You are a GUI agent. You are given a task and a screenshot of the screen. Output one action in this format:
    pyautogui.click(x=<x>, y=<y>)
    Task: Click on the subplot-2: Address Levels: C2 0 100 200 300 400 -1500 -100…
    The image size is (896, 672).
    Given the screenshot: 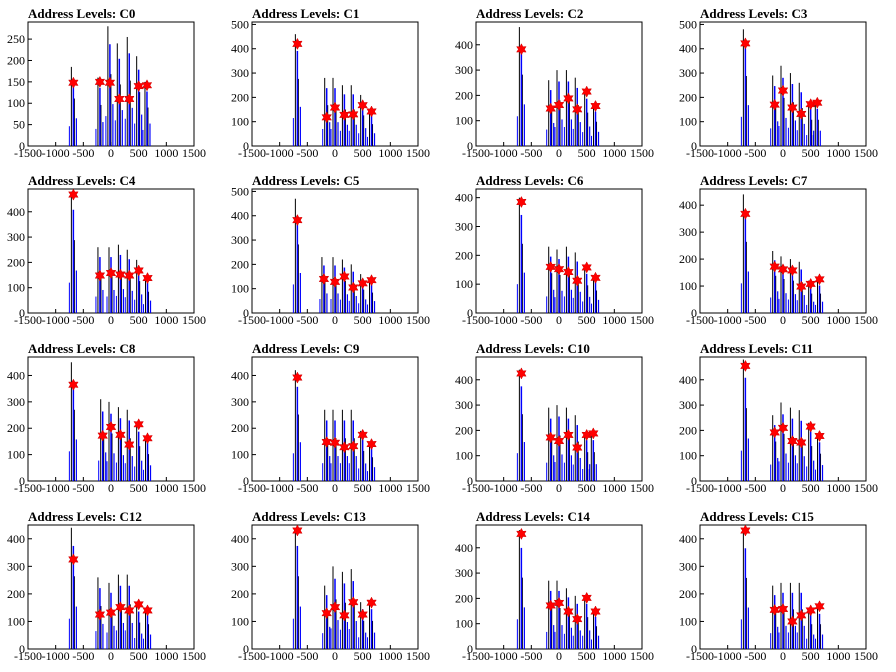 What is the action you would take?
    pyautogui.click(x=554, y=83)
    